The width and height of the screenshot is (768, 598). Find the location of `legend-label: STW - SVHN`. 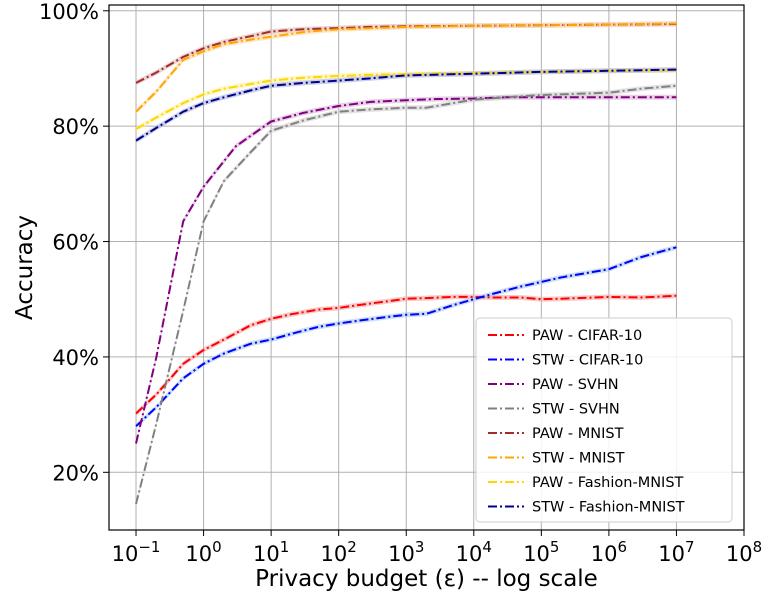

legend-label: STW - SVHN is located at coordinates (576, 410).